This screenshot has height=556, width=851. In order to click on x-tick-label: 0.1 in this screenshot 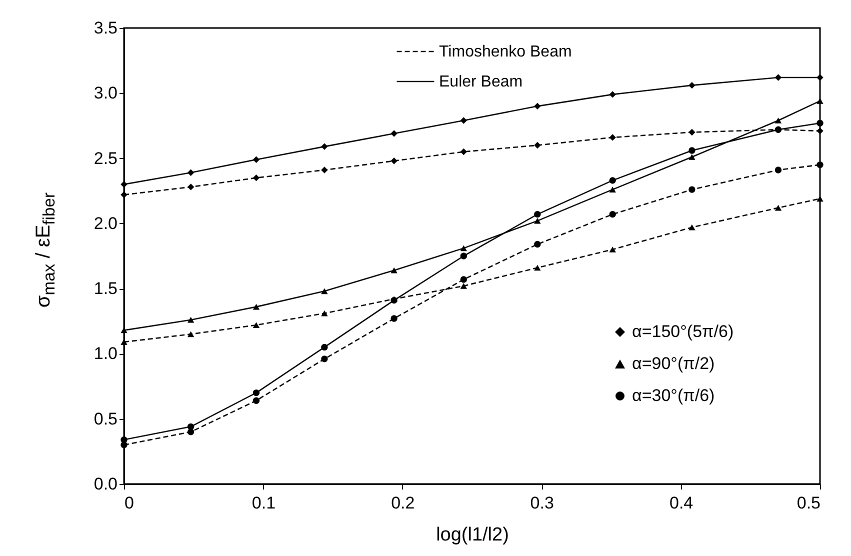, I will do `click(264, 503)`.